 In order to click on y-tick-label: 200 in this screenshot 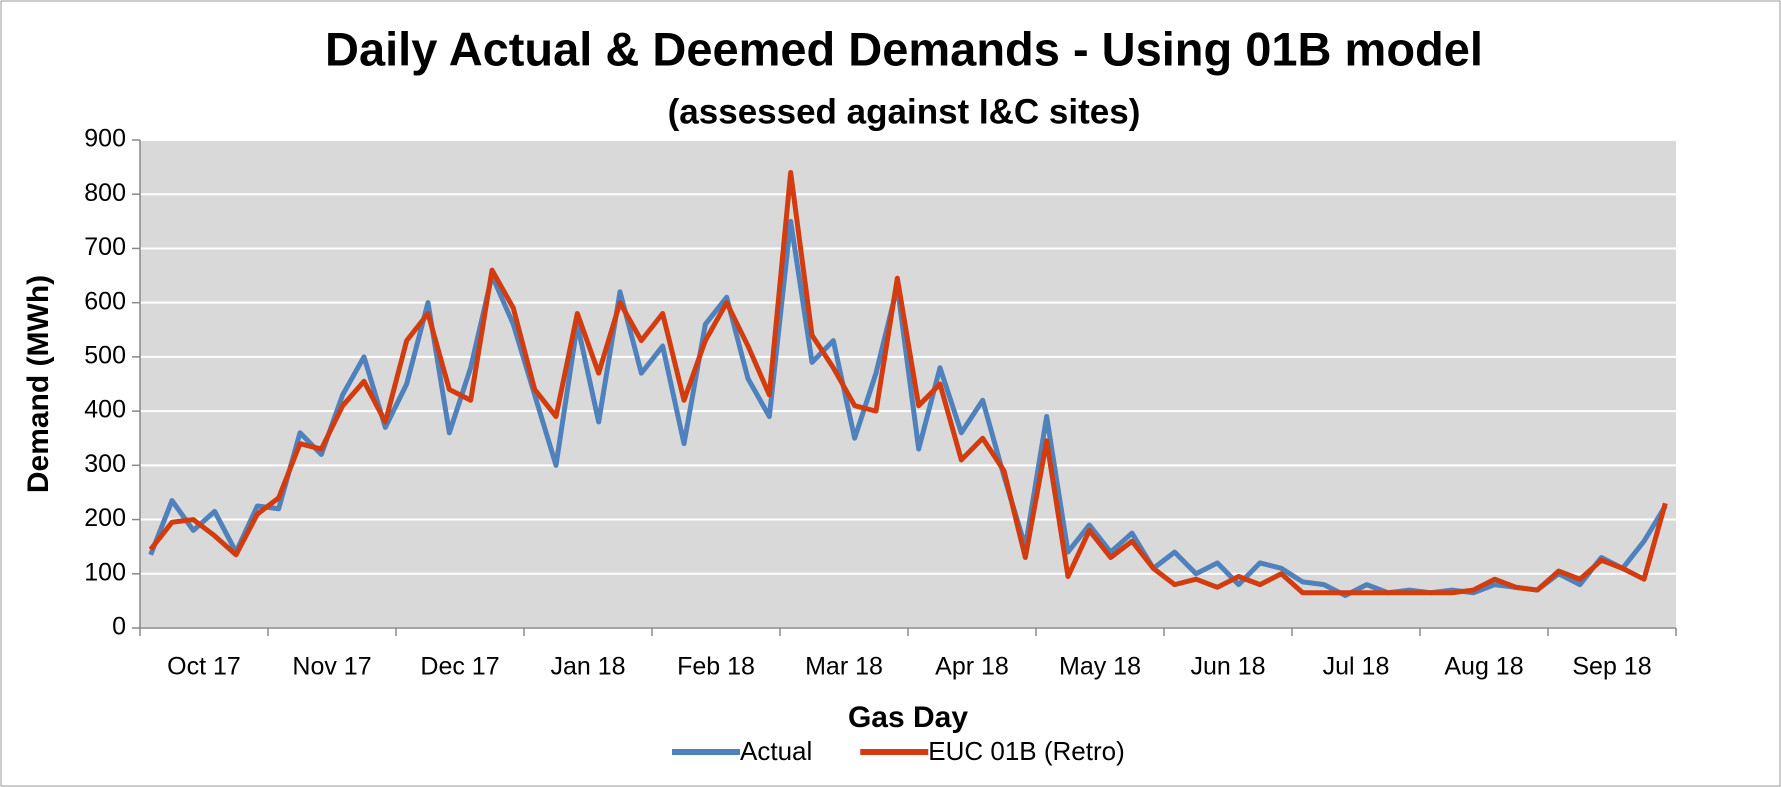, I will do `click(105, 518)`.